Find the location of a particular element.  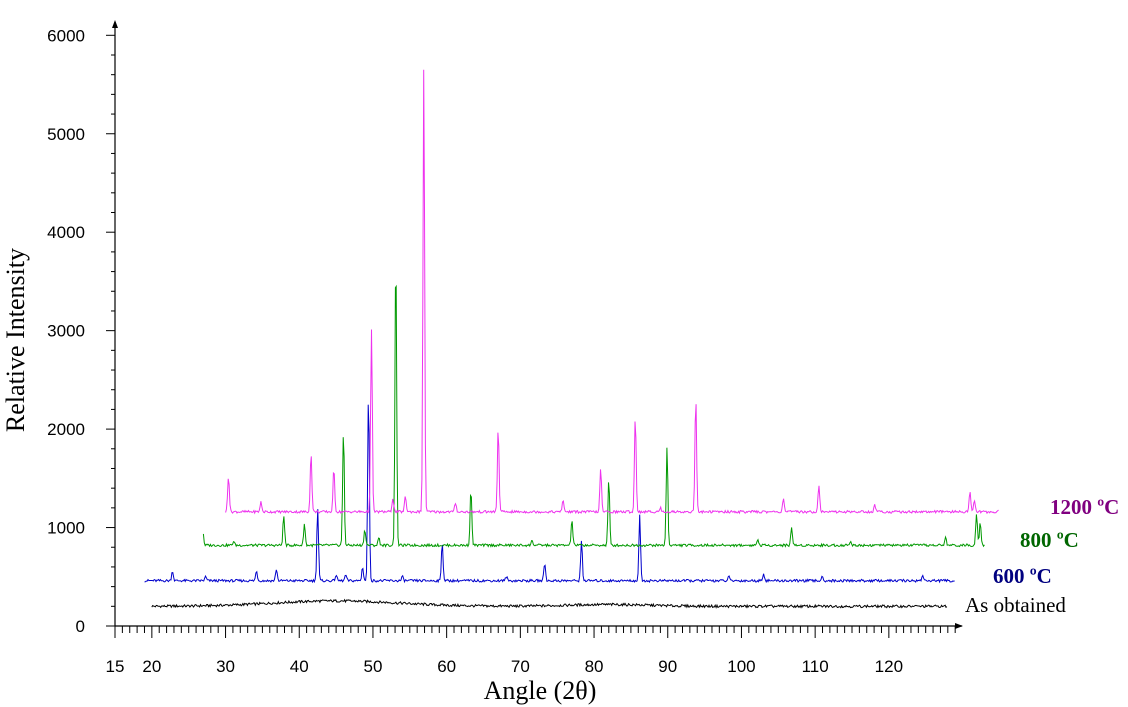

x-tick-label: 20 is located at coordinates (151, 666).